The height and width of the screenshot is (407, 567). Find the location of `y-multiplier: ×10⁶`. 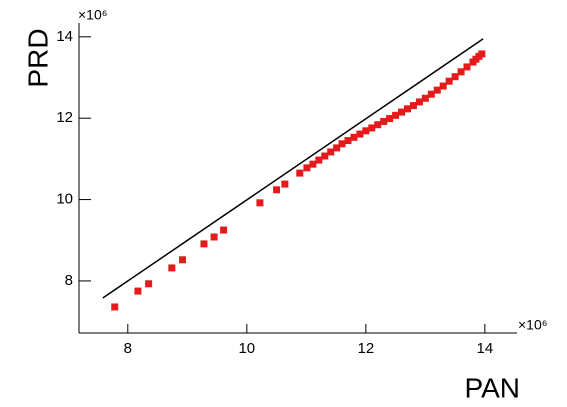

y-multiplier: ×10⁶ is located at coordinates (93, 15).